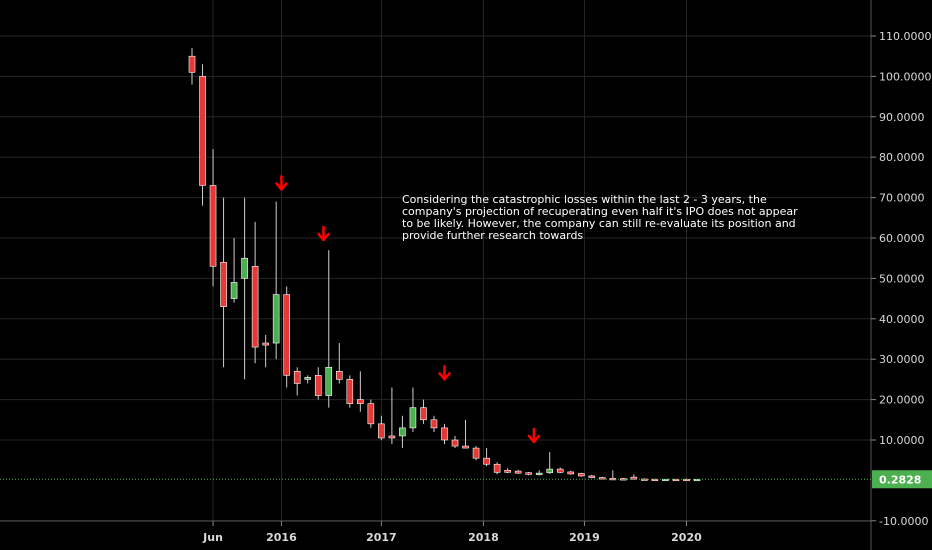 This screenshot has width=932, height=550. I want to click on y-tick-label: 50.0000, so click(902, 278).